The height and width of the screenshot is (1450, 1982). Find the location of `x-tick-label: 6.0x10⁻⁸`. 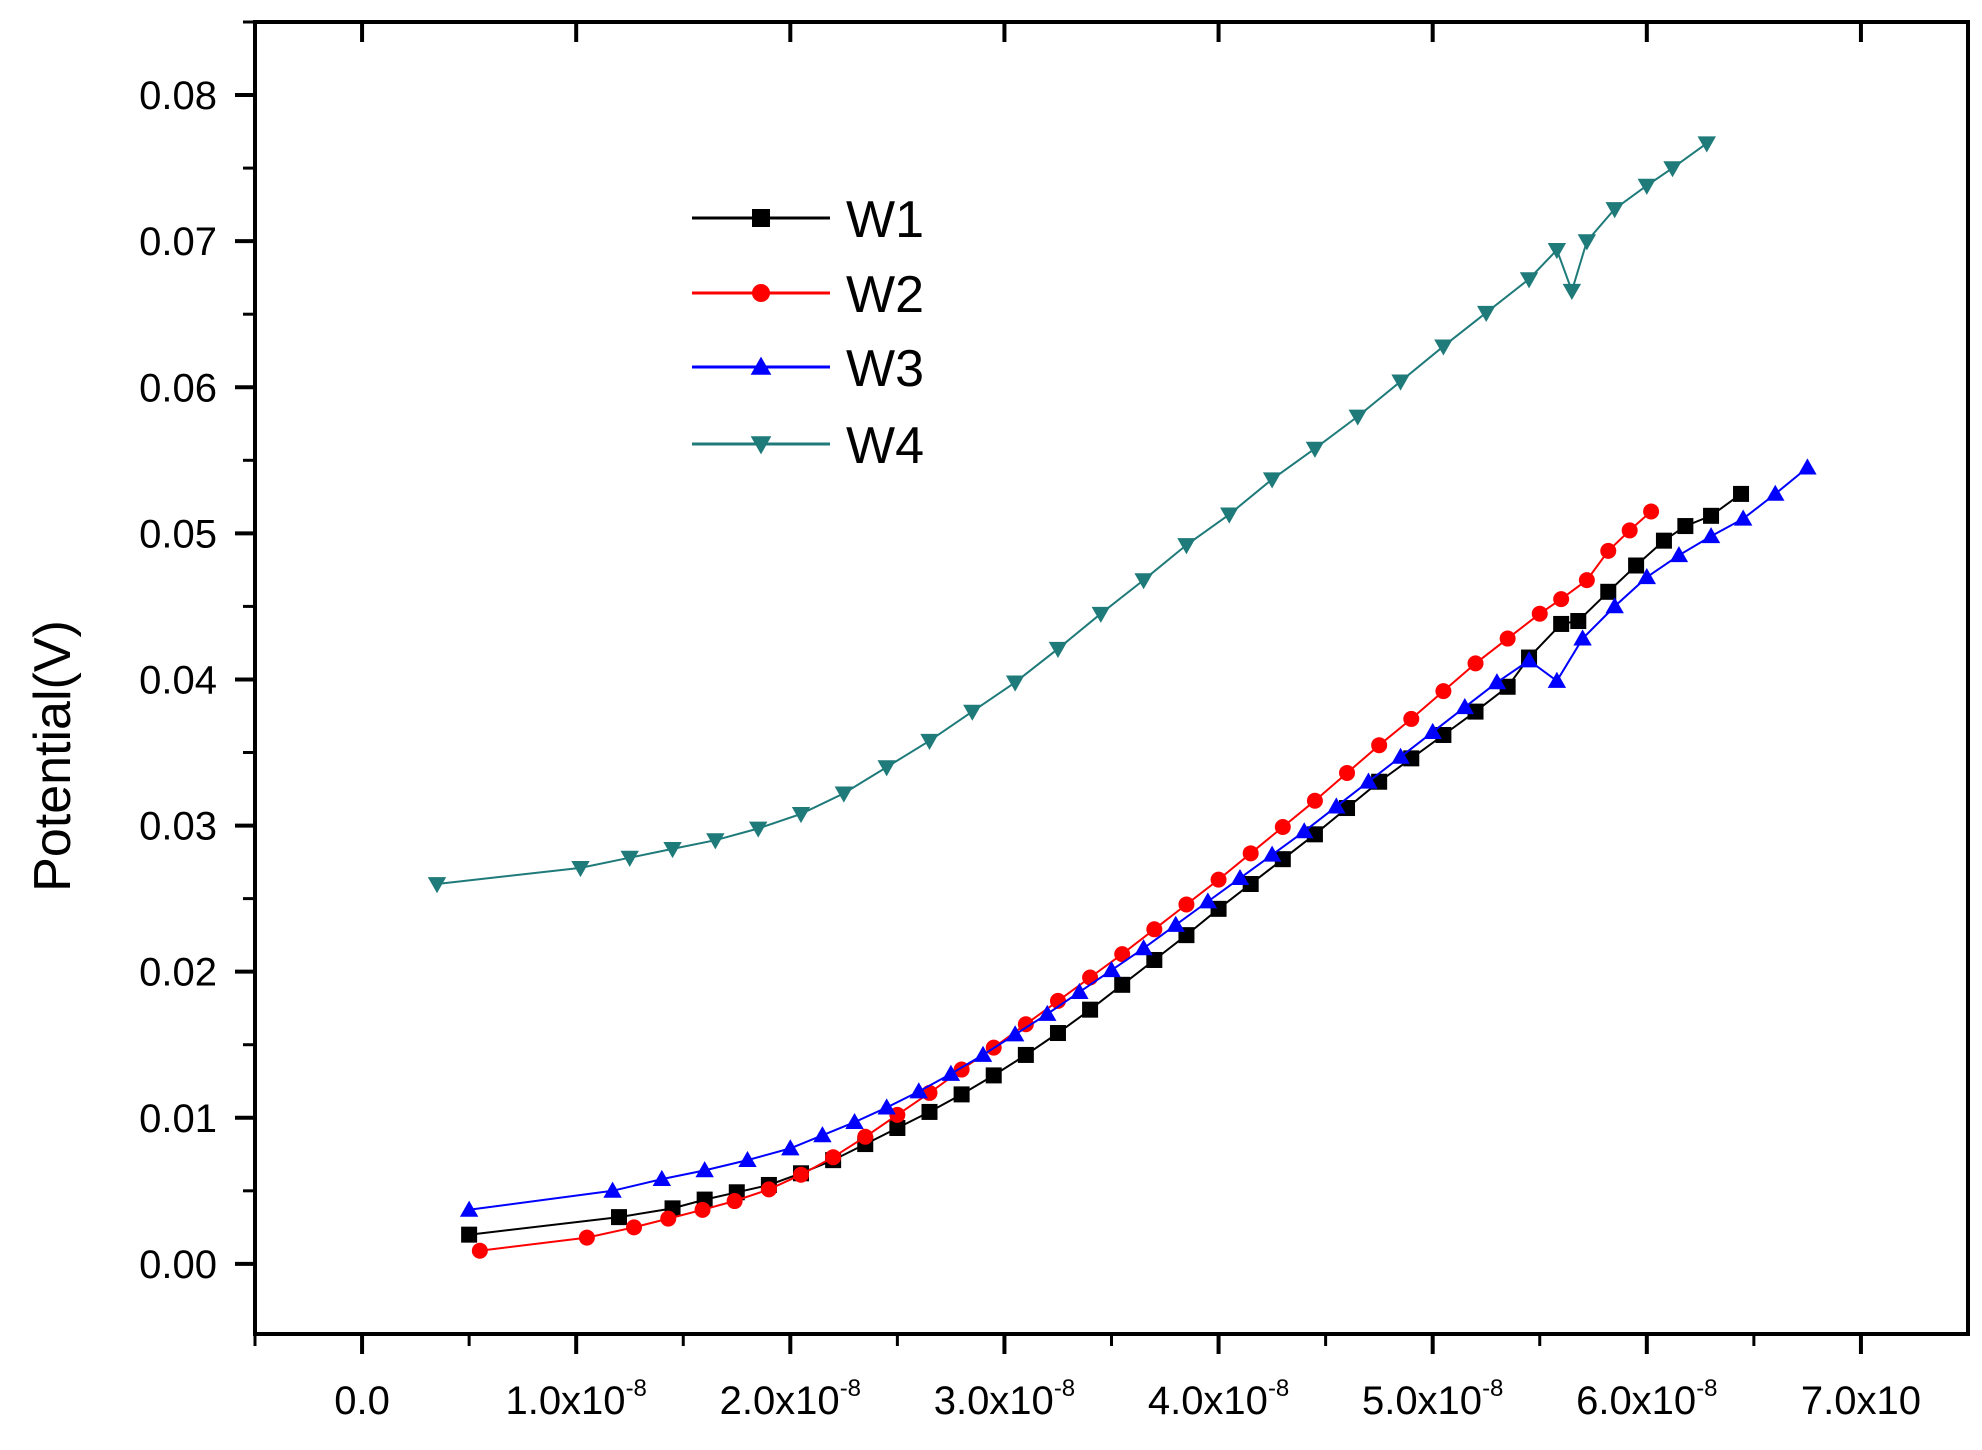

x-tick-label: 6.0x10⁻⁸ is located at coordinates (1646, 1399).